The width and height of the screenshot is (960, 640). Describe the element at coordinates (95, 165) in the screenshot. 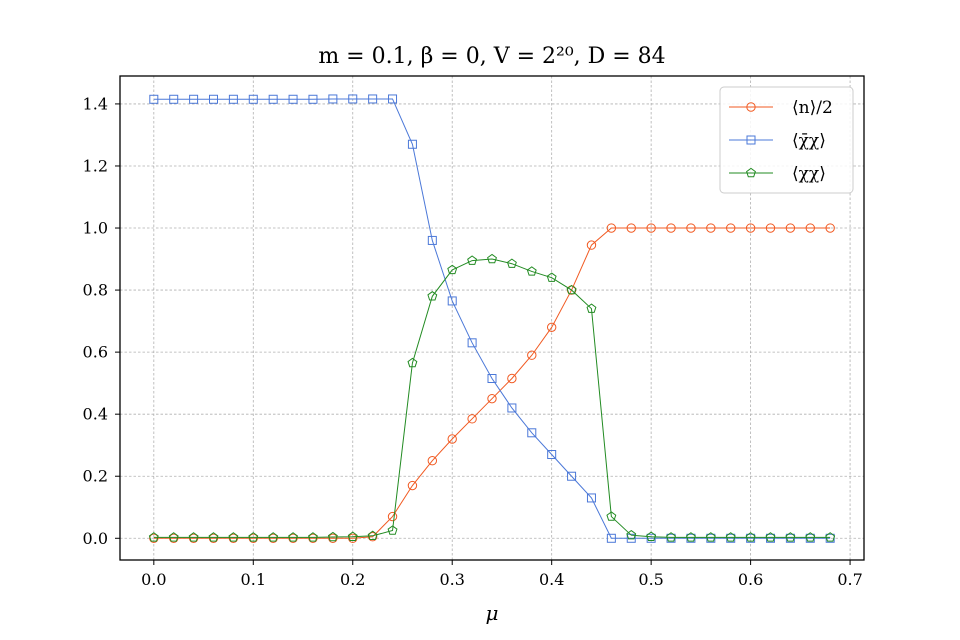

I see `y-tick-label: 1.2` at that location.